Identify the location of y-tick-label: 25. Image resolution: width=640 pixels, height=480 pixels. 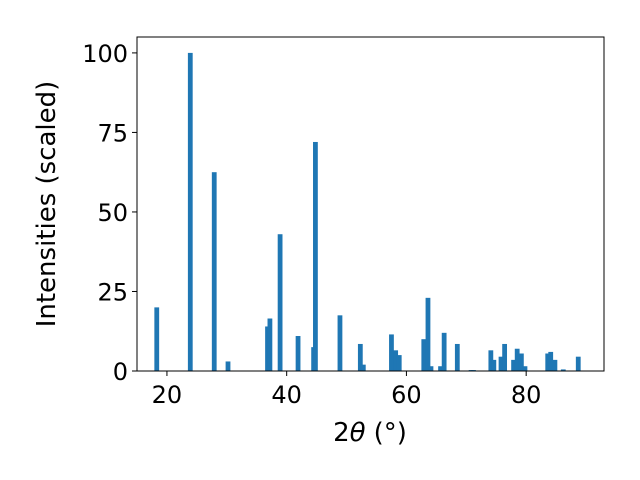
(112, 292).